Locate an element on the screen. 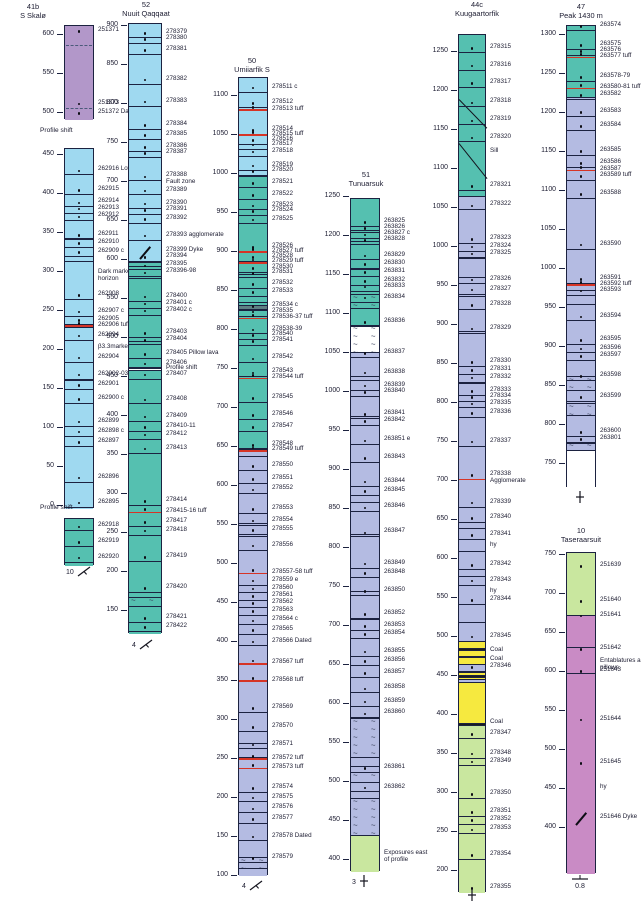 Image resolution: width=641 pixels, height=902 pixels. sample-label: 278514 is located at coordinates (283, 128).